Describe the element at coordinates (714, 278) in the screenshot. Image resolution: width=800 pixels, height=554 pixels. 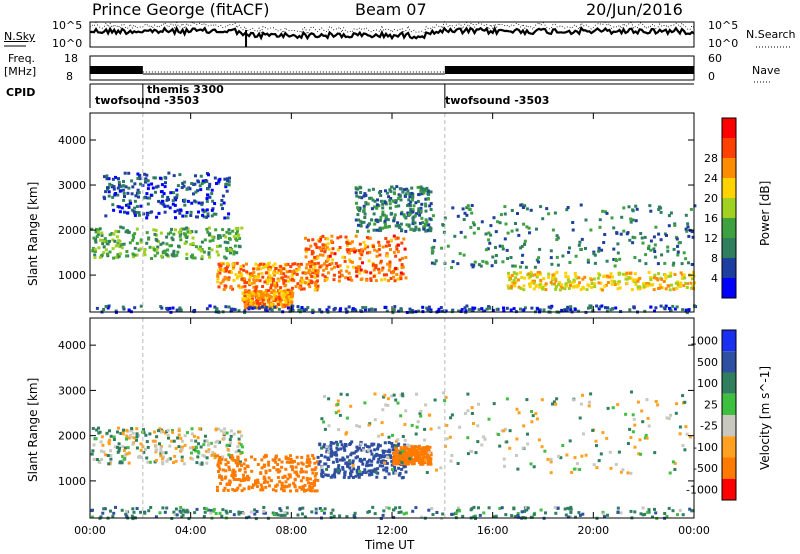
I see `power-colorbar-tick: 4` at that location.